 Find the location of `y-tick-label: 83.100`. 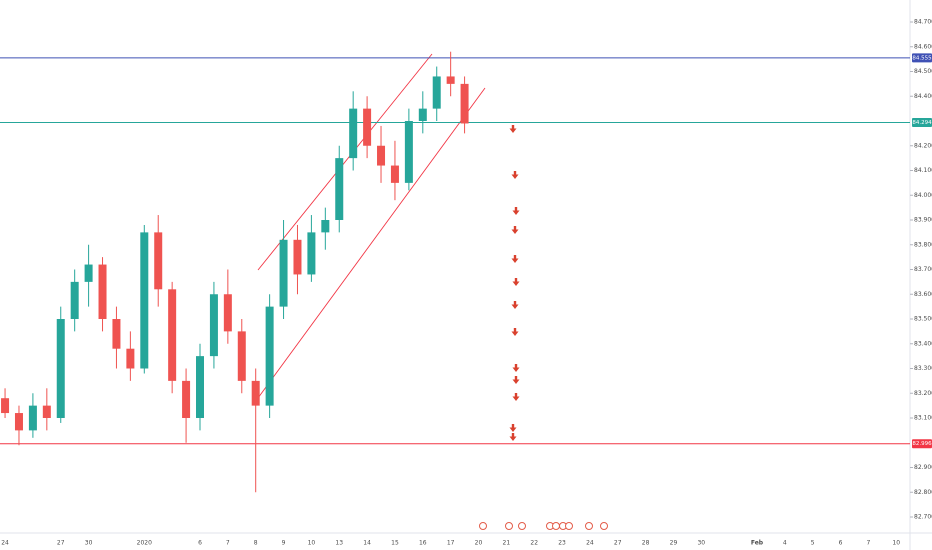

y-tick-label: 83.100 is located at coordinates (923, 418).